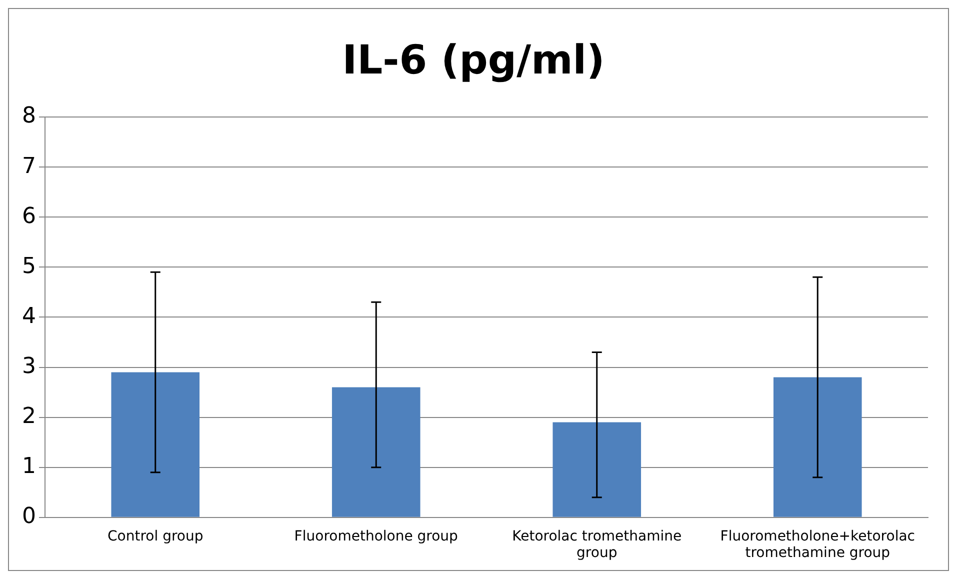 Image resolution: width=957 pixels, height=579 pixels. Describe the element at coordinates (29, 417) in the screenshot. I see `y-tick-label: 2` at that location.